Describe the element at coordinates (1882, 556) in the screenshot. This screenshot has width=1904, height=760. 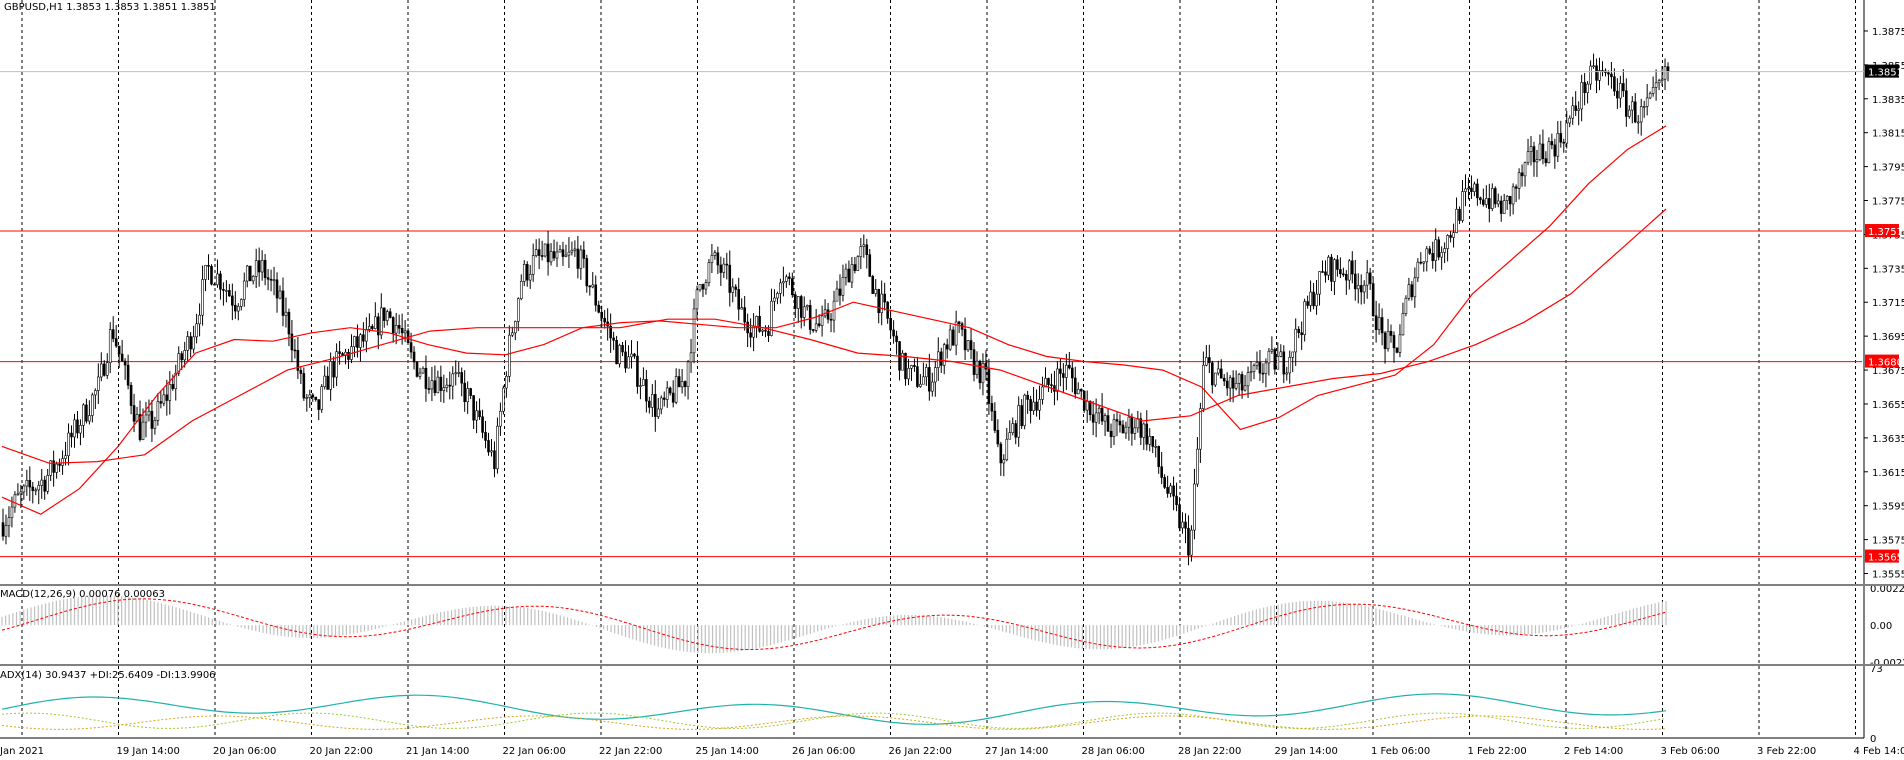
I see `level-price-box` at that location.